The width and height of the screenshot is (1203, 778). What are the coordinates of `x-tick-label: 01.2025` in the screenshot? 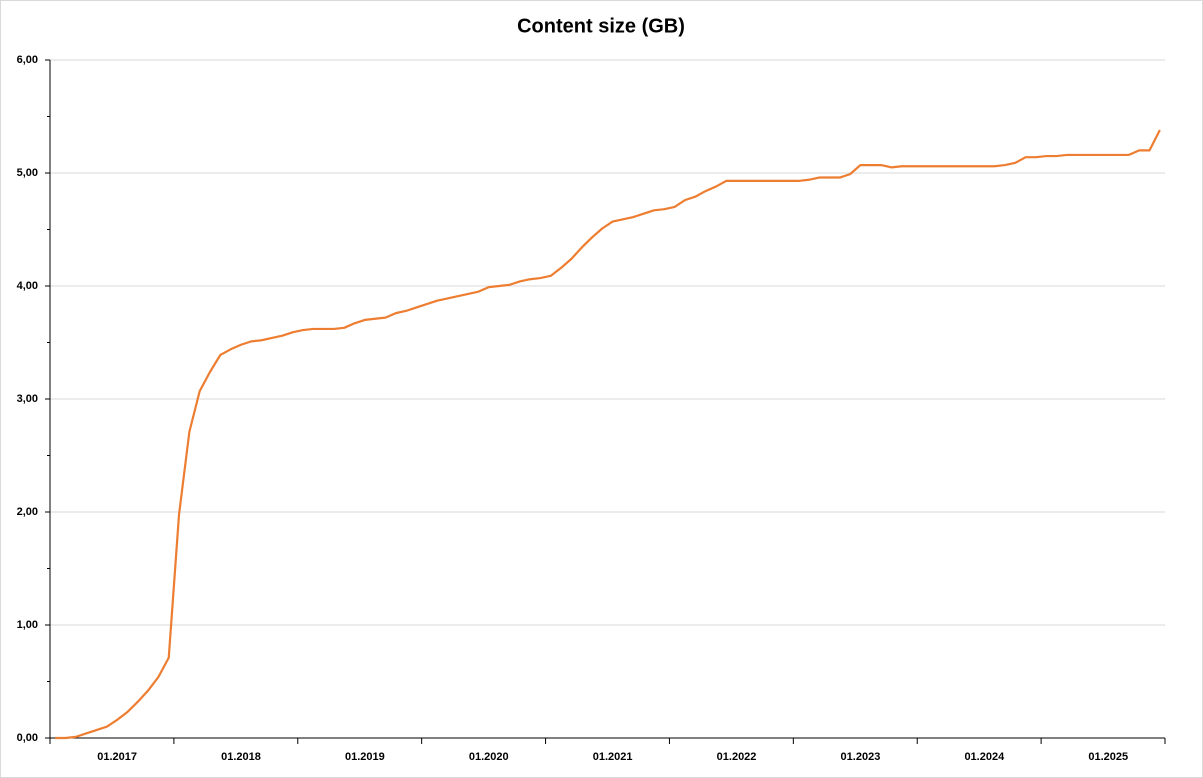 It's located at (1108, 757).